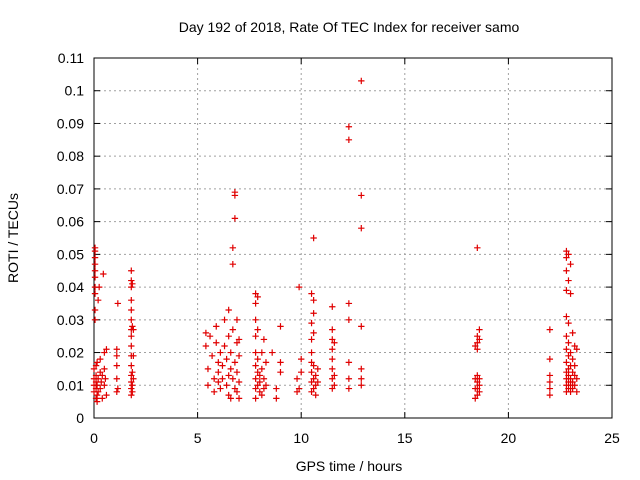 The width and height of the screenshot is (640, 480). Describe the element at coordinates (70, 385) in the screenshot. I see `y-tick-label: 0.01` at that location.